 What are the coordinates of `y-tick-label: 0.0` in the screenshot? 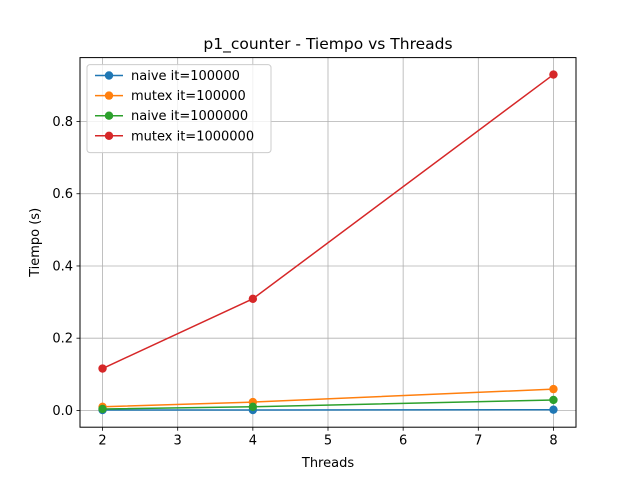 It's located at (62, 411).